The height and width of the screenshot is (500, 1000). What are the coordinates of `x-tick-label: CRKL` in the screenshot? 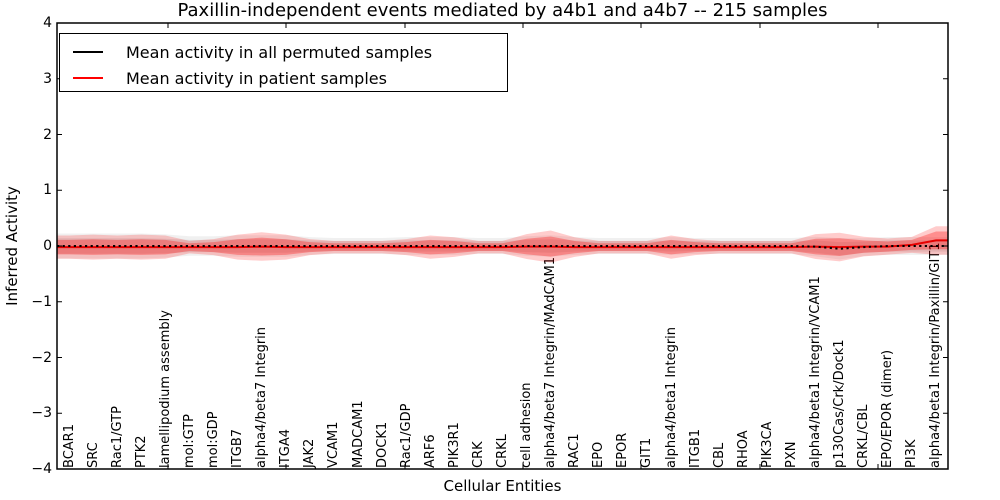 It's located at (502, 451).